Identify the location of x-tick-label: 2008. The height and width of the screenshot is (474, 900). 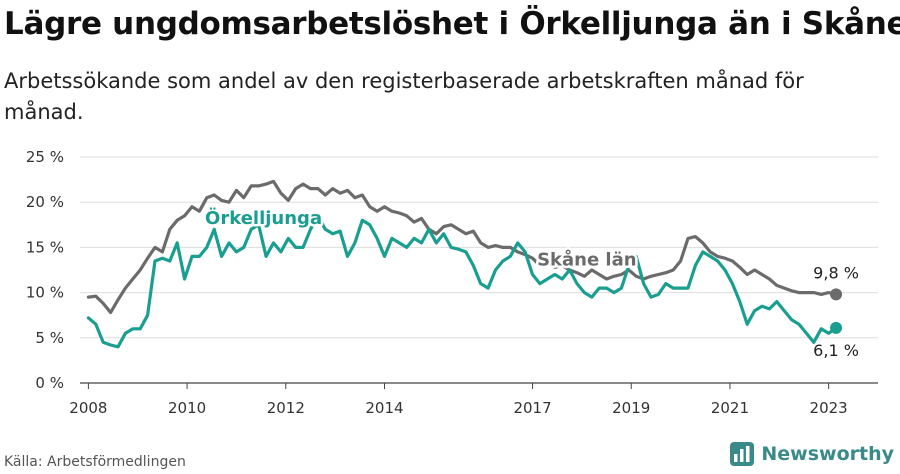
(88, 408).